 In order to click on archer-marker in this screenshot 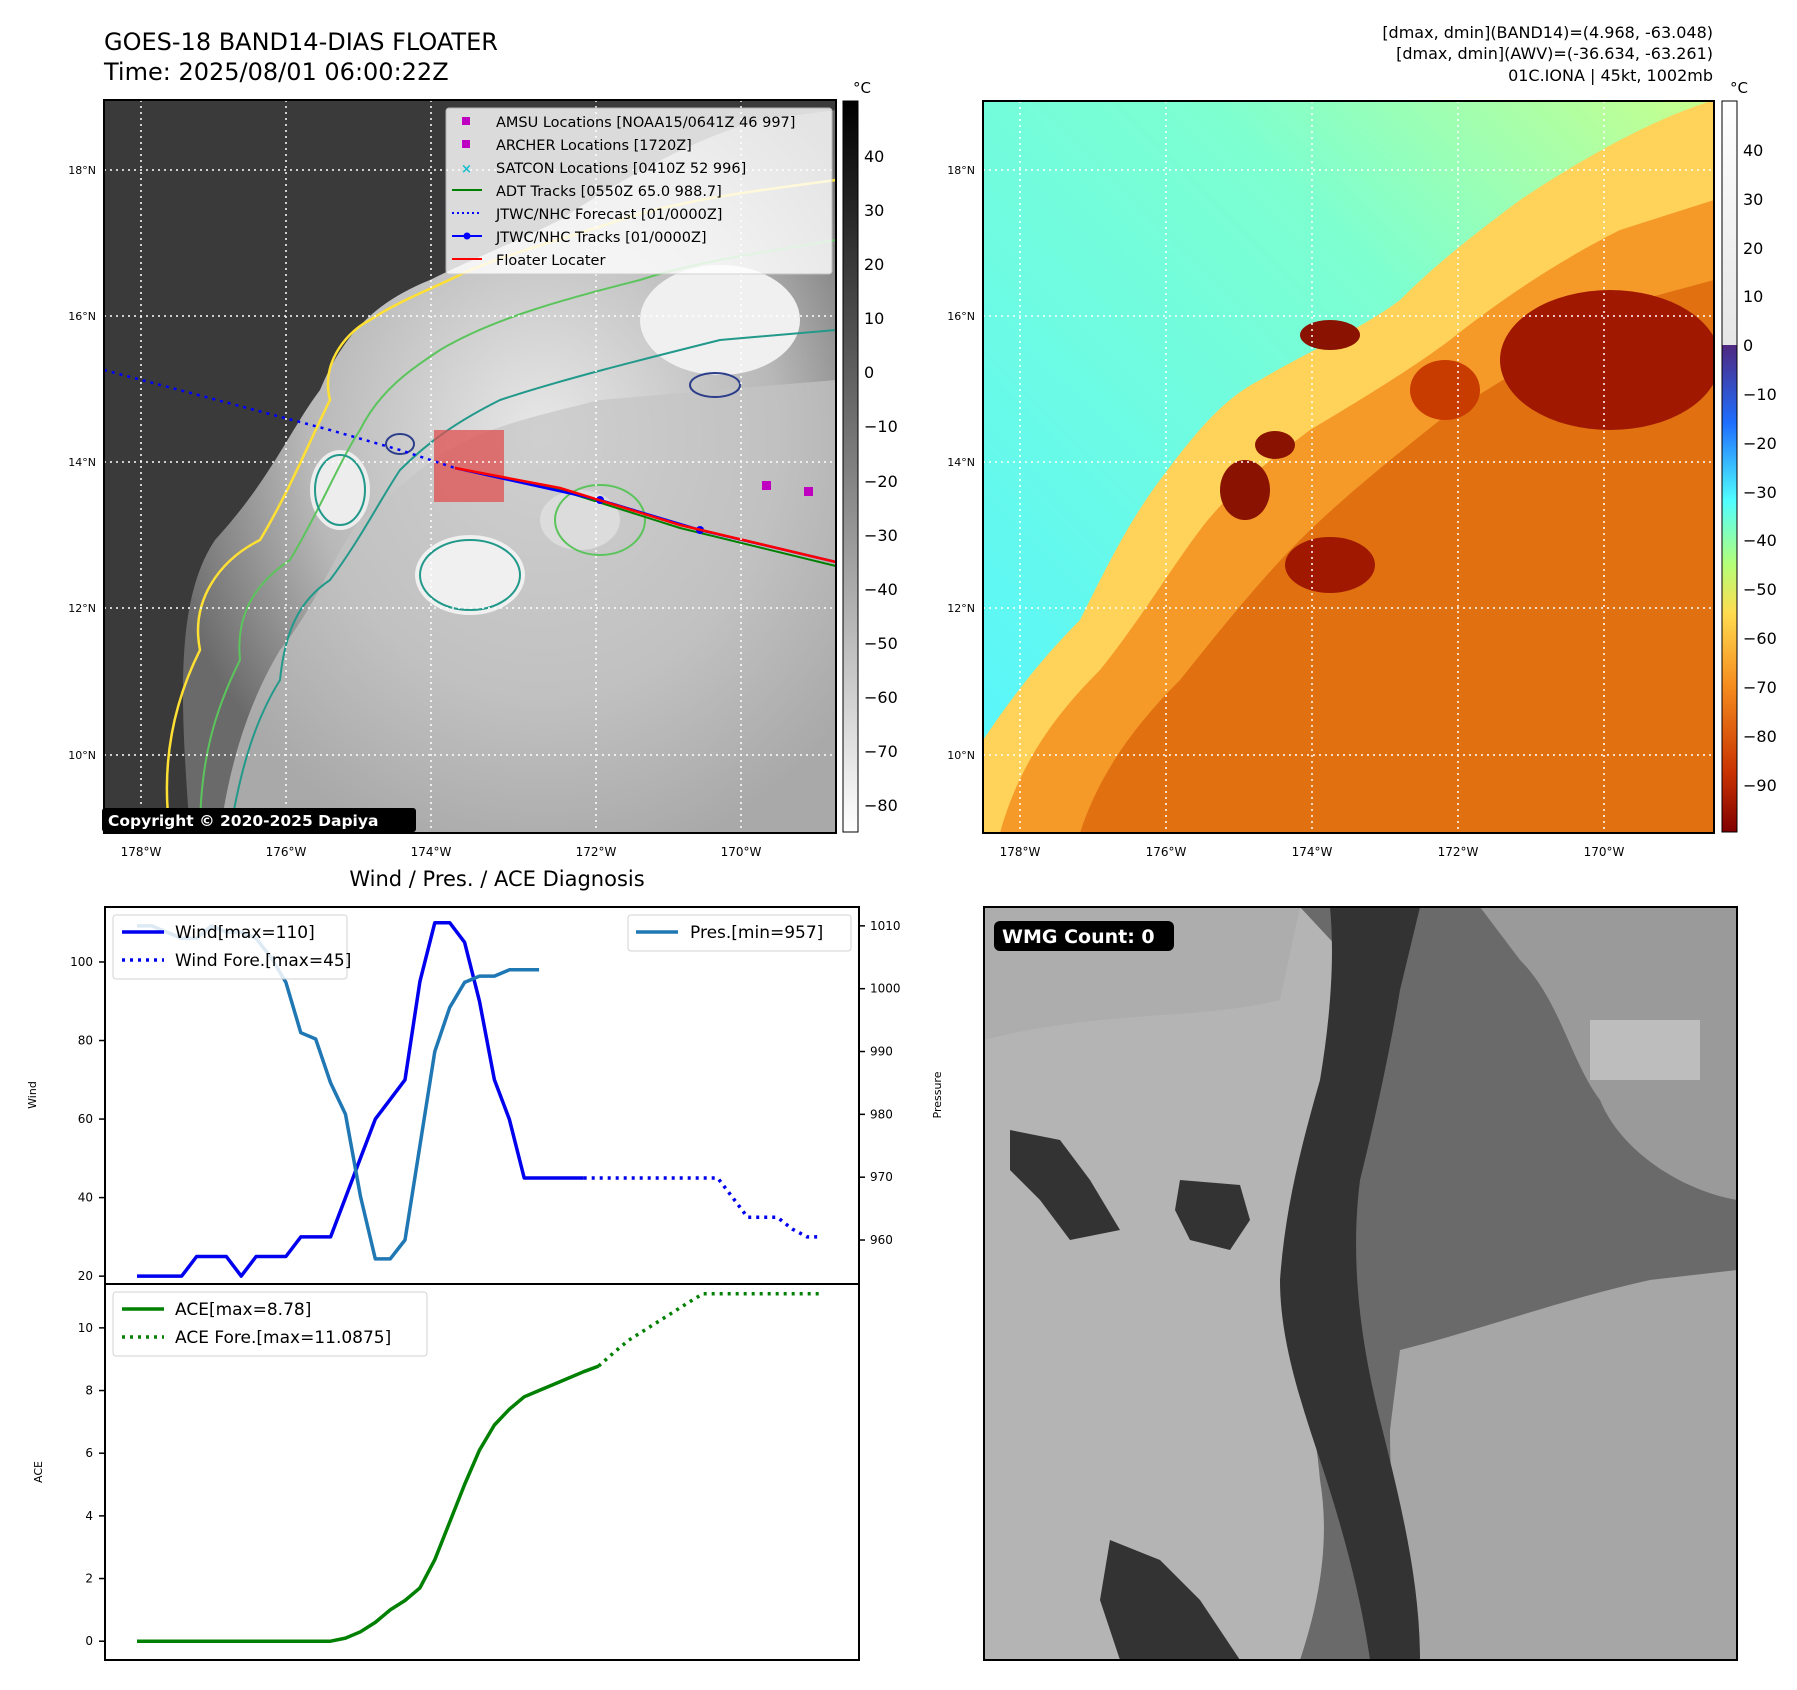, I will do `click(808, 491)`.